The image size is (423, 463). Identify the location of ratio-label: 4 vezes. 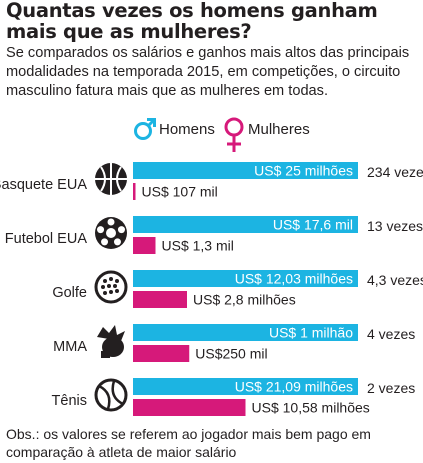
(391, 334).